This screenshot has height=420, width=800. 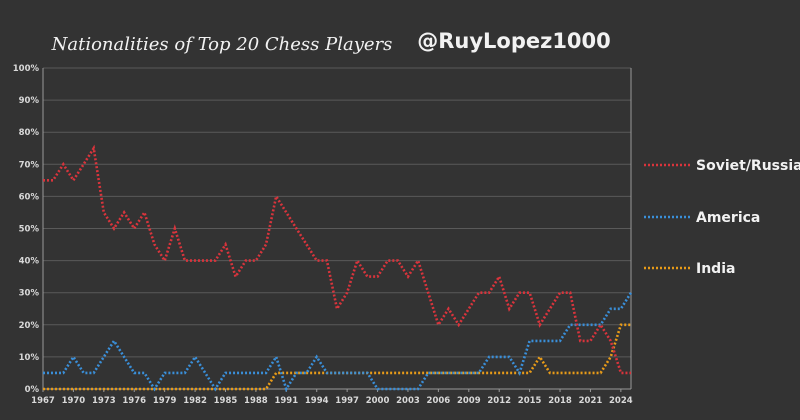 What do you see at coordinates (469, 401) in the screenshot?
I see `x-tick-label: 2009` at bounding box center [469, 401].